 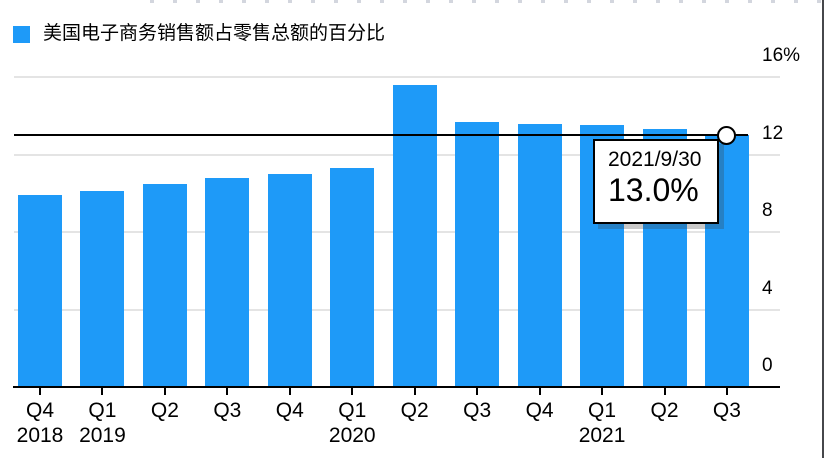 What do you see at coordinates (727, 135) in the screenshot?
I see `data-point-marker` at bounding box center [727, 135].